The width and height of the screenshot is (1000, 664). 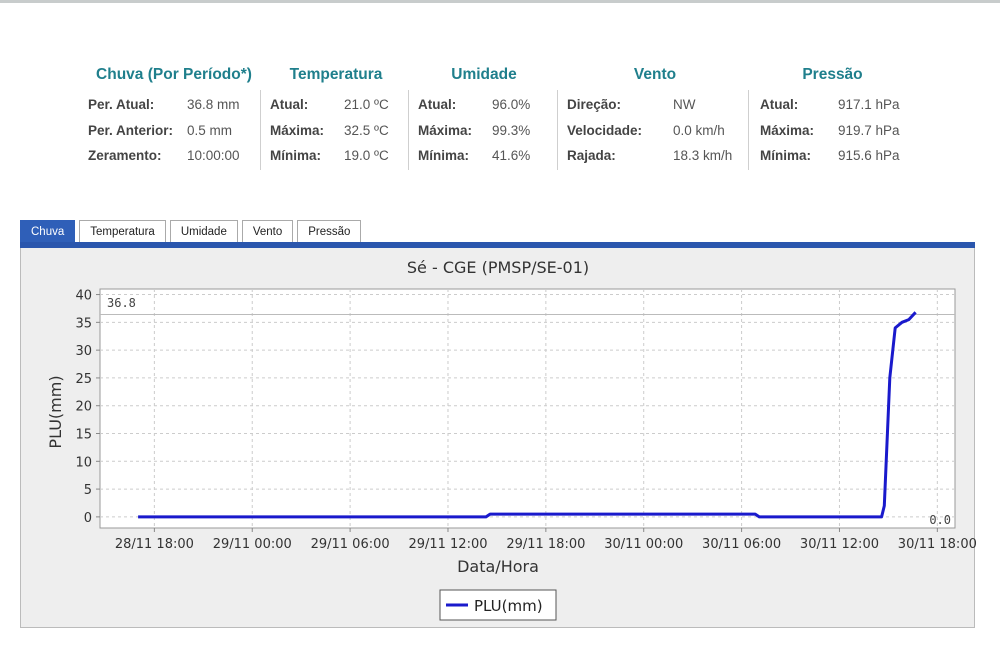 I want to click on y-tick-label: 5, so click(x=88, y=490).